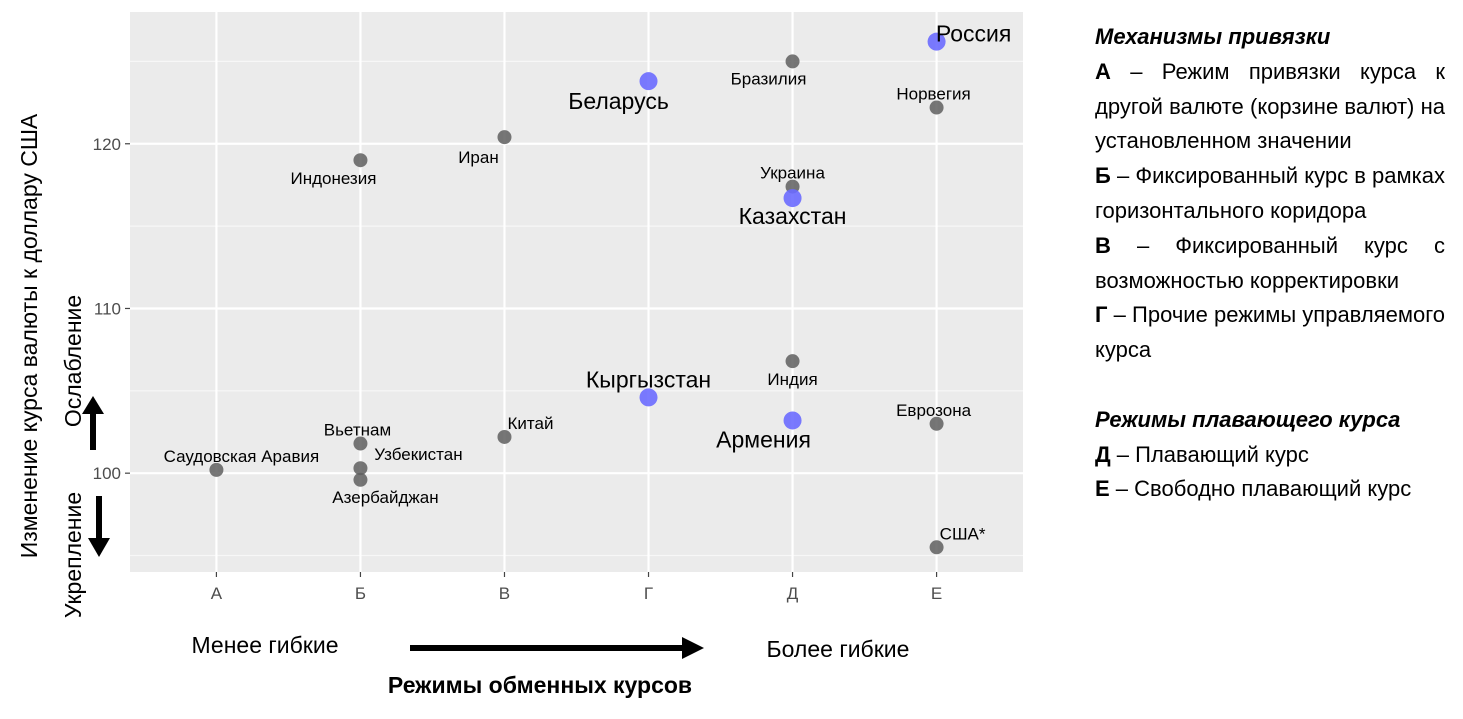 The height and width of the screenshot is (719, 1463). Describe the element at coordinates (1101, 315) in the screenshot. I see `legend-key: Г` at that location.